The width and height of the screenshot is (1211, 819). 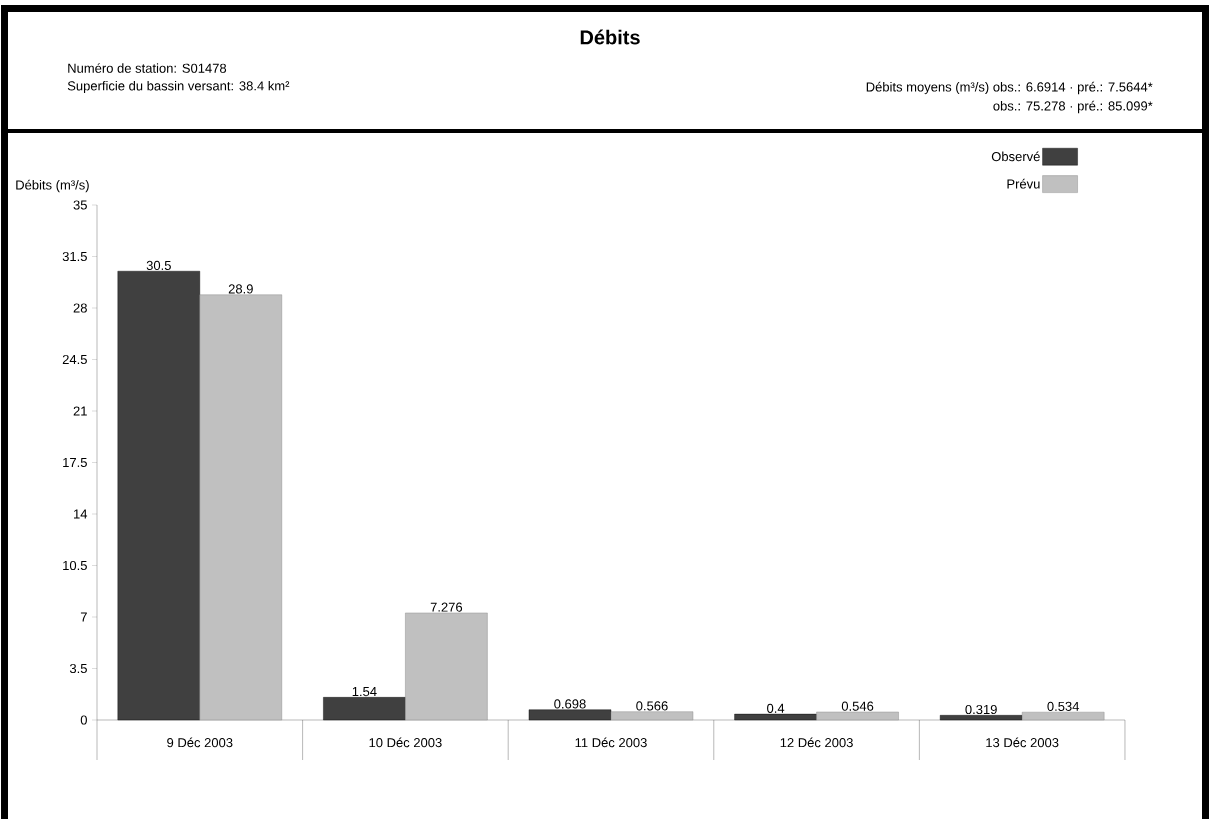 What do you see at coordinates (83, 720) in the screenshot?
I see `y-tick-label: 0` at bounding box center [83, 720].